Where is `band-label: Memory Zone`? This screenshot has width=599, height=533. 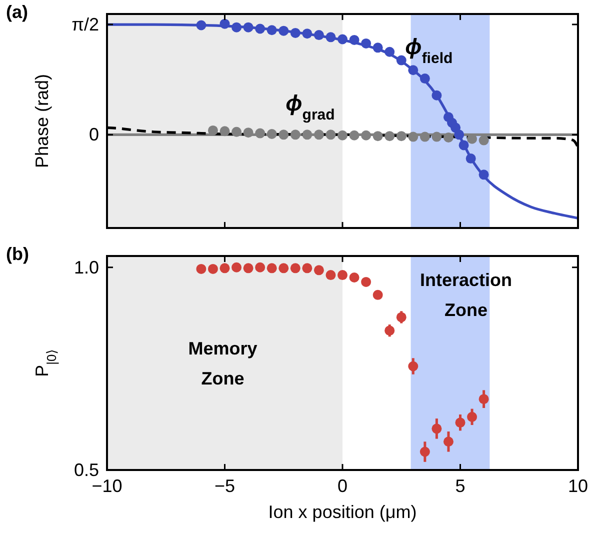 band-label: Memory Zone is located at coordinates (223, 363).